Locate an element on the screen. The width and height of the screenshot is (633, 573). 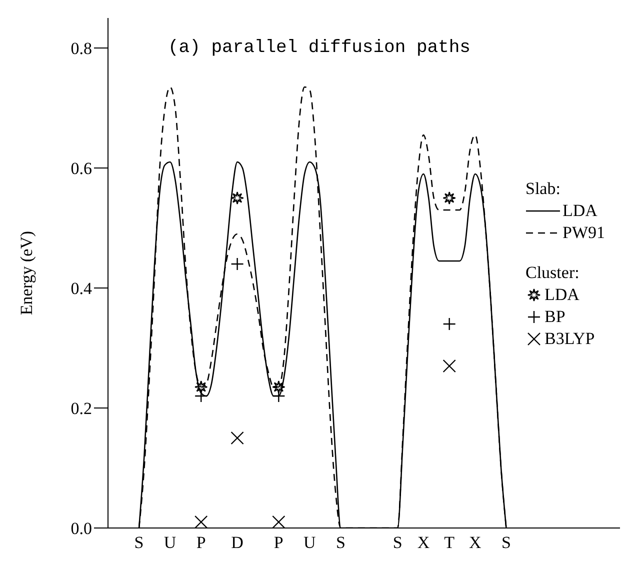
text: (a) parallel diffusion paths is located at coordinates (319, 48).